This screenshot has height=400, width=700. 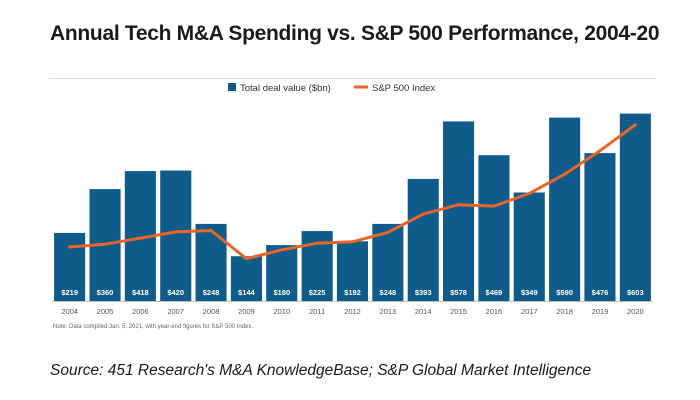 I want to click on x-tick-2020: 2020, so click(x=635, y=311).